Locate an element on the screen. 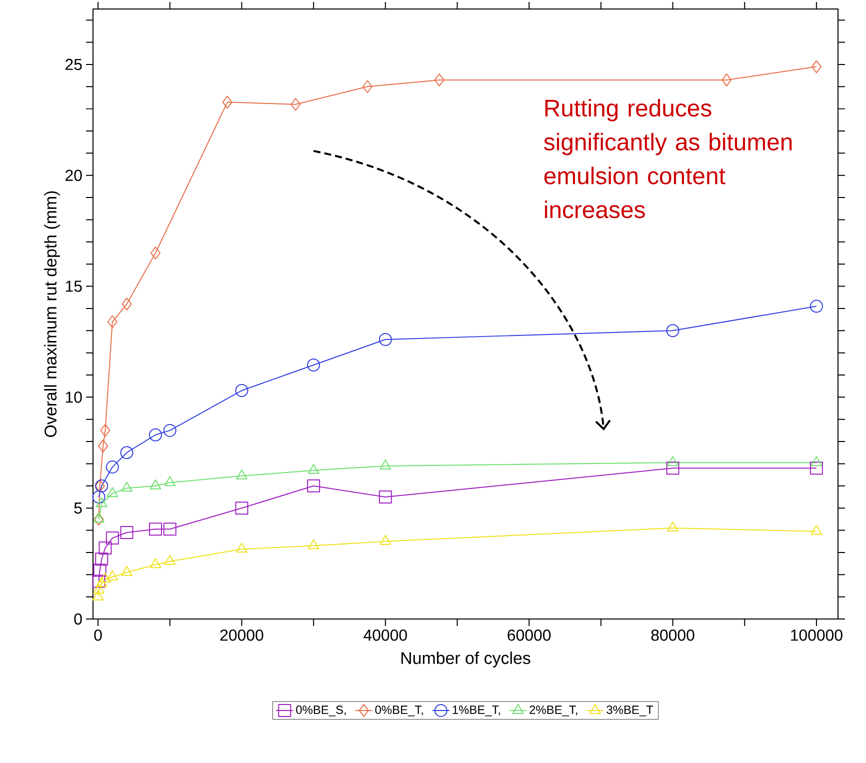 The width and height of the screenshot is (866, 763). annotation: Rutting reduces significantly as bitumen emulsion content increases is located at coordinates (668, 158).